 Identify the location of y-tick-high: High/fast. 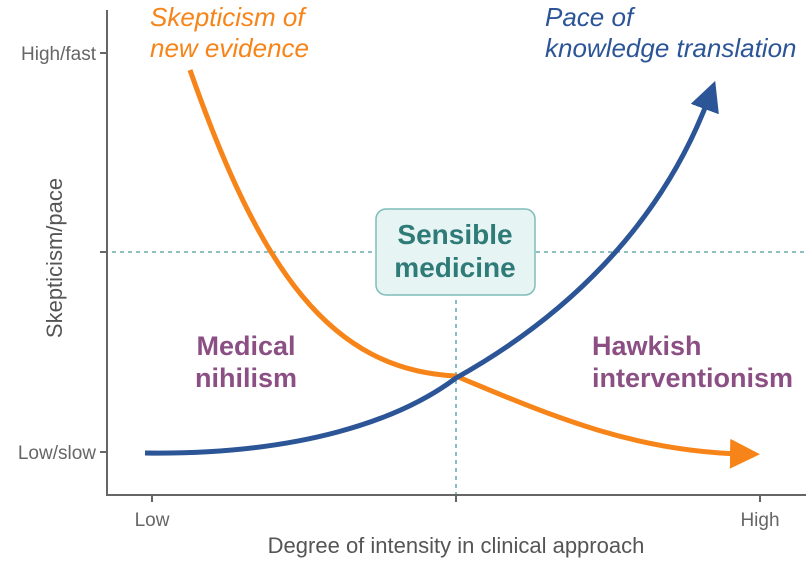
(59, 54).